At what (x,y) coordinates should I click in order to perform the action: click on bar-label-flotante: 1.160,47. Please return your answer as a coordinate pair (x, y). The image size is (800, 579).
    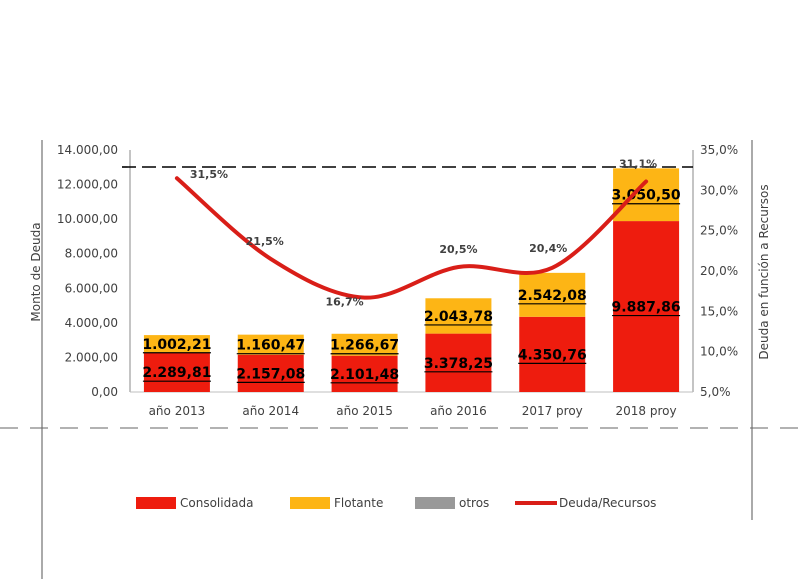
    Looking at the image, I should click on (270, 346).